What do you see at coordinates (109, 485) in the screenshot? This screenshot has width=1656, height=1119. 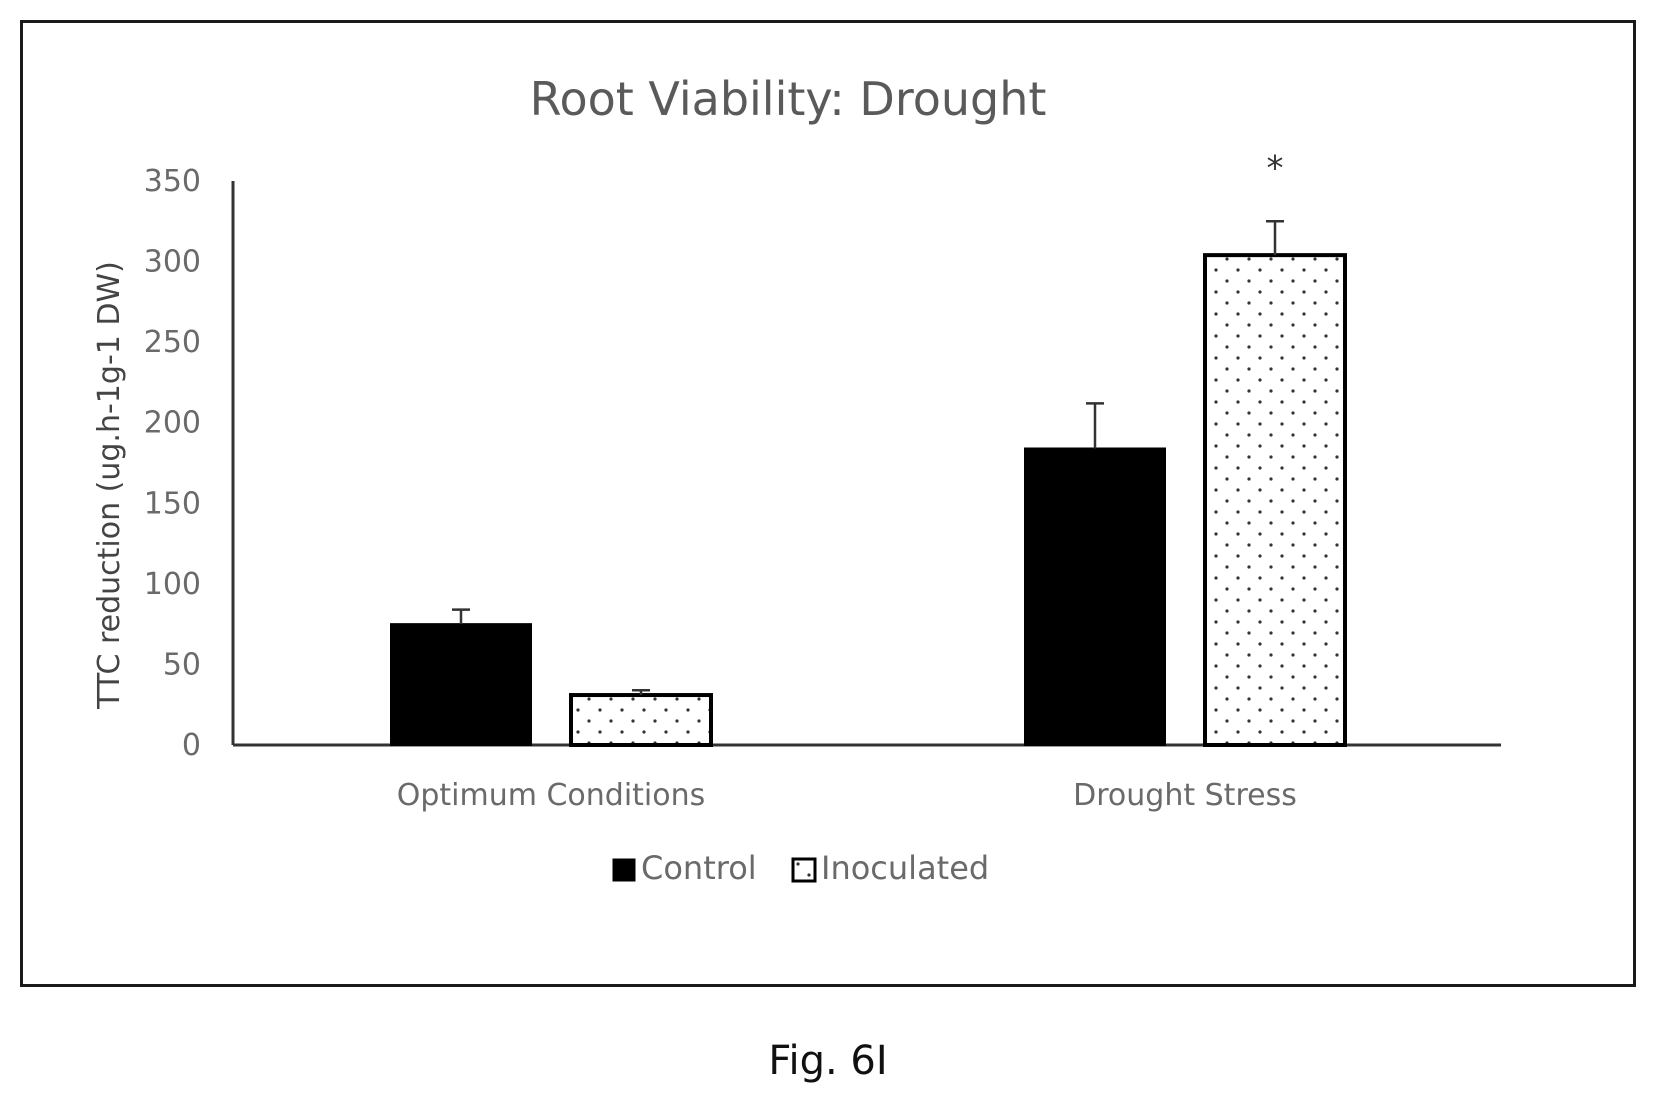 I see `y-axis-title: TTC reduction (ug.h-1g-1 DW)` at bounding box center [109, 485].